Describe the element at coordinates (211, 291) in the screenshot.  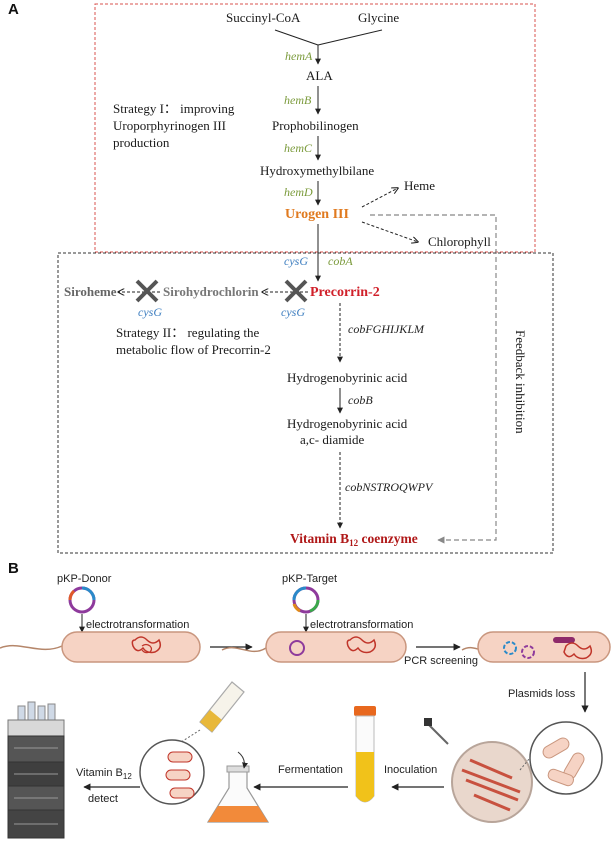
I see `sirohydrochlorin-label: Sirohydrochlorin` at that location.